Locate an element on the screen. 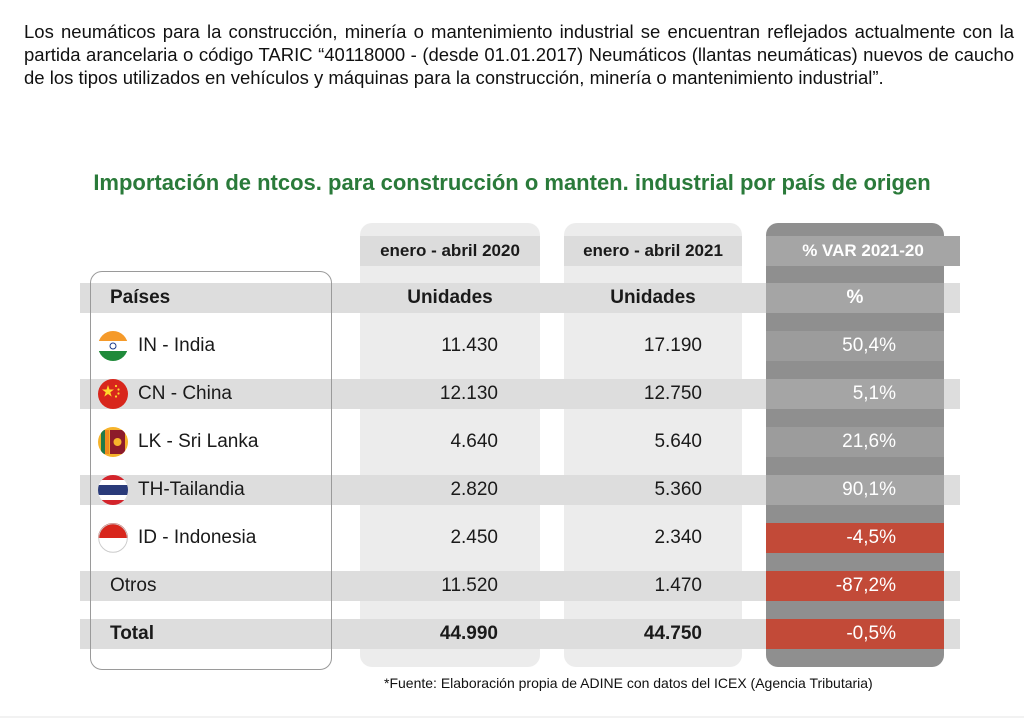 This screenshot has width=1024, height=722. country-label: IN - India is located at coordinates (177, 345).